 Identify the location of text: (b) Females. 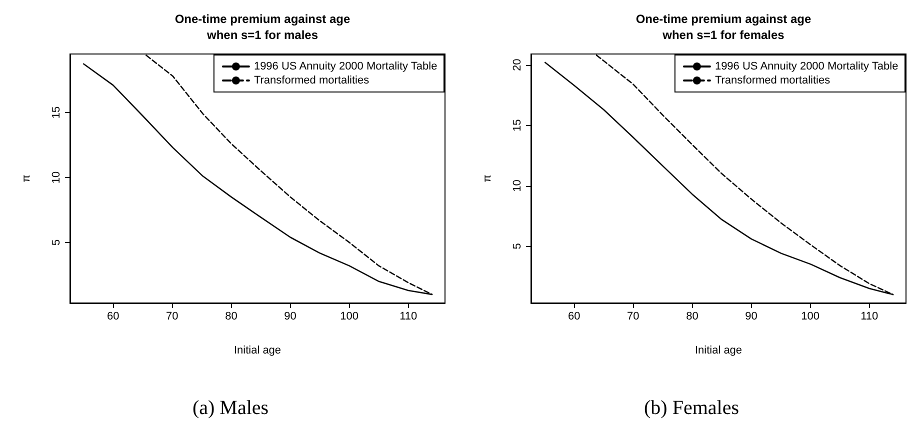
(692, 408).